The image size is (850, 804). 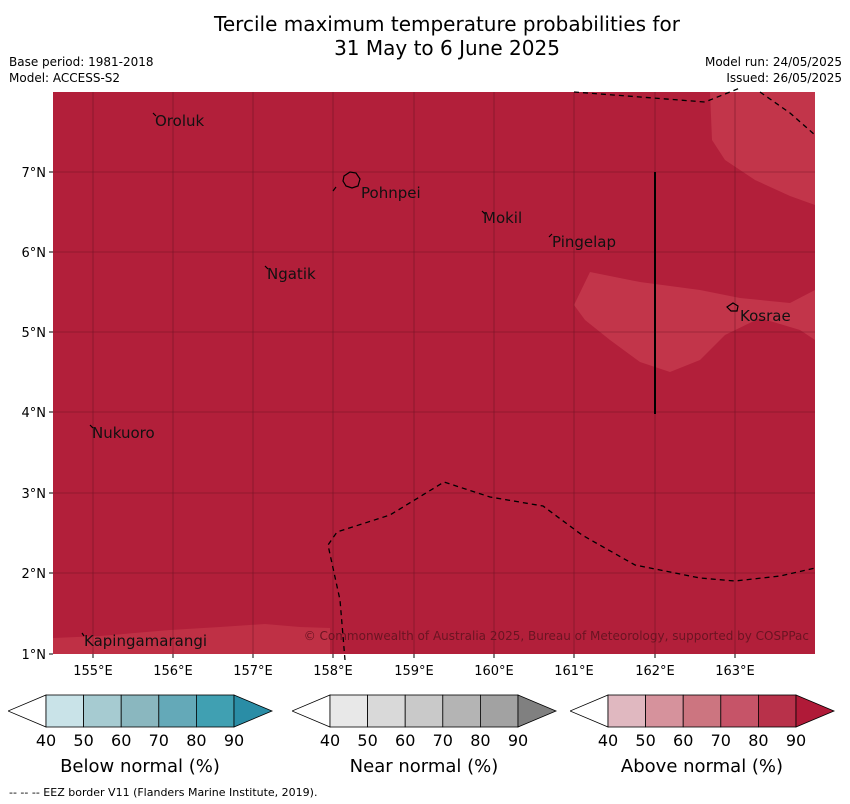 What do you see at coordinates (34, 253) in the screenshot?
I see `lat-tick-6: 6°N` at bounding box center [34, 253].